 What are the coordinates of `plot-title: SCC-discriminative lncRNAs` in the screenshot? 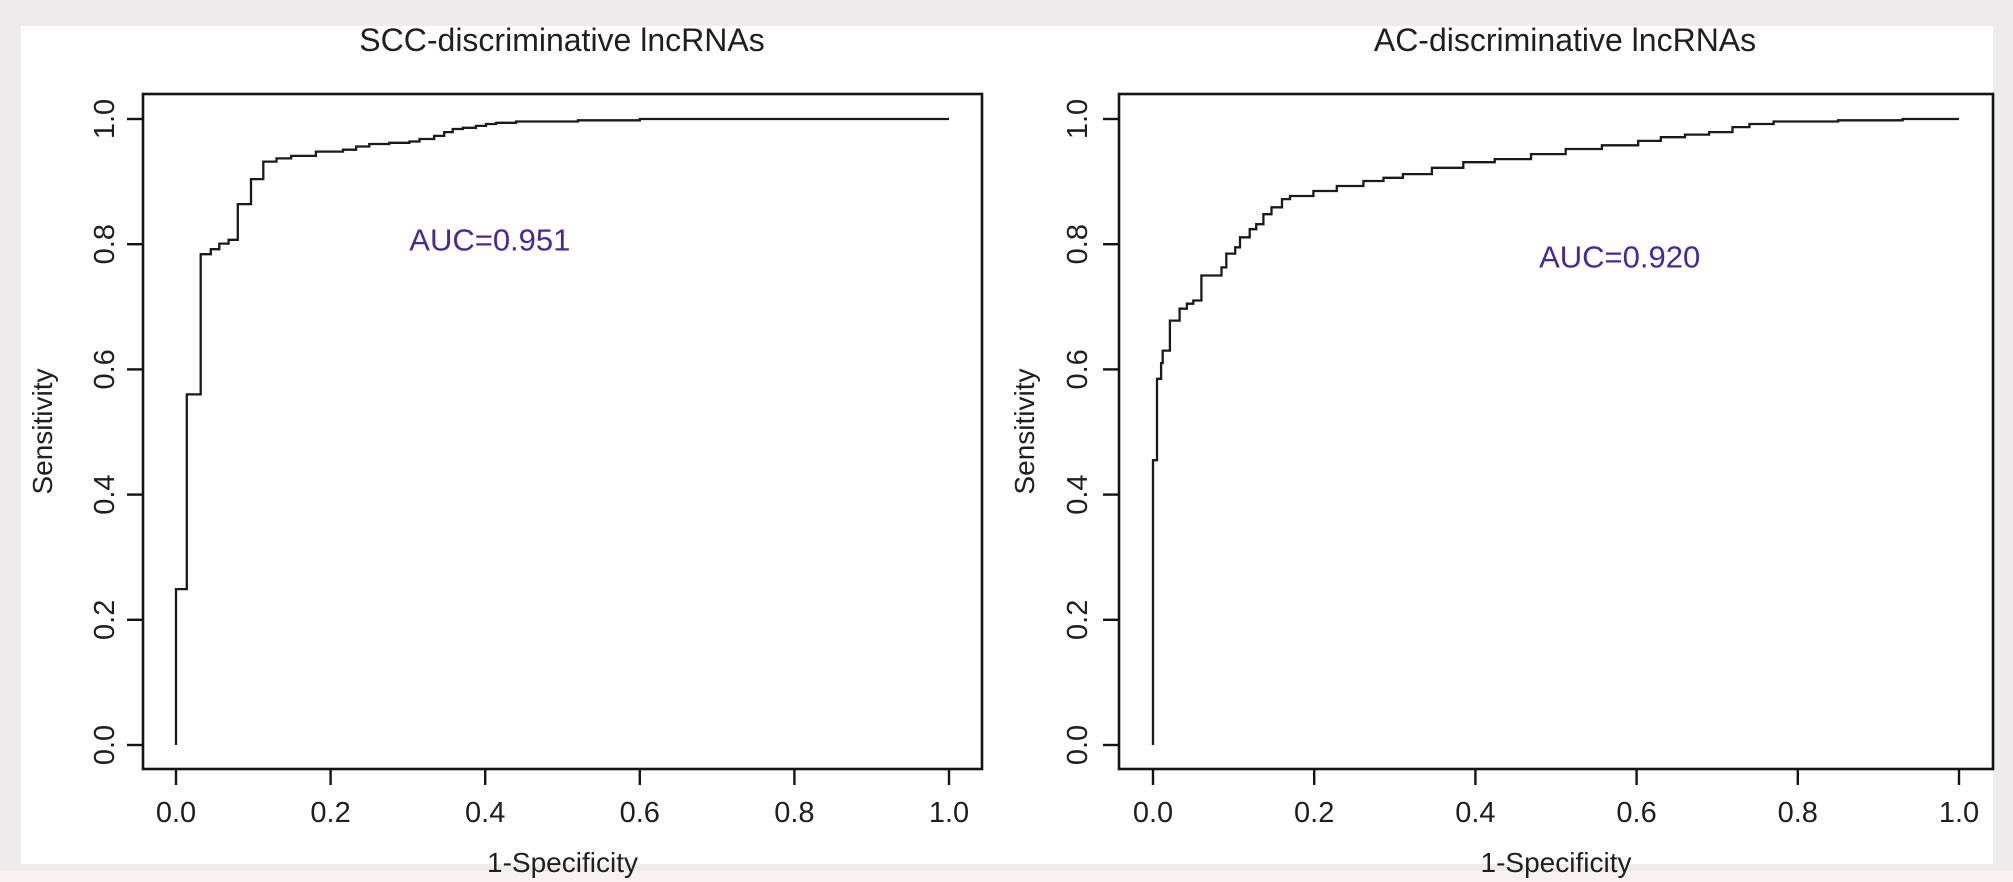 It's located at (561, 40).